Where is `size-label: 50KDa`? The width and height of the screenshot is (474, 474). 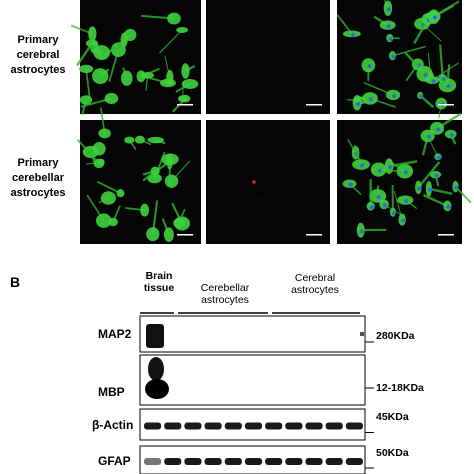
size-label: 50KDa is located at coordinates (392, 453).